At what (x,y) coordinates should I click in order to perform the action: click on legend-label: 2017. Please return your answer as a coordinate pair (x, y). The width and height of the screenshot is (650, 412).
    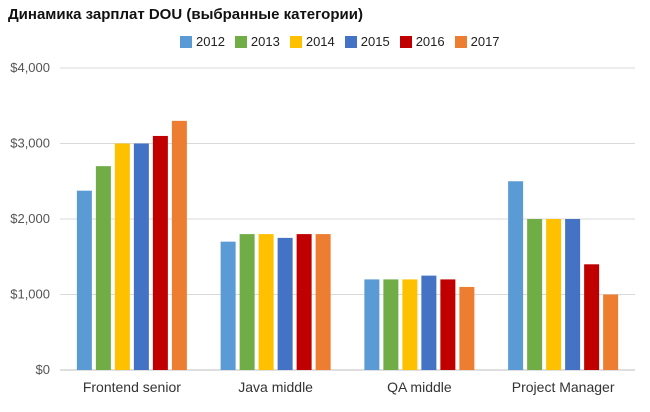
    Looking at the image, I should click on (485, 41).